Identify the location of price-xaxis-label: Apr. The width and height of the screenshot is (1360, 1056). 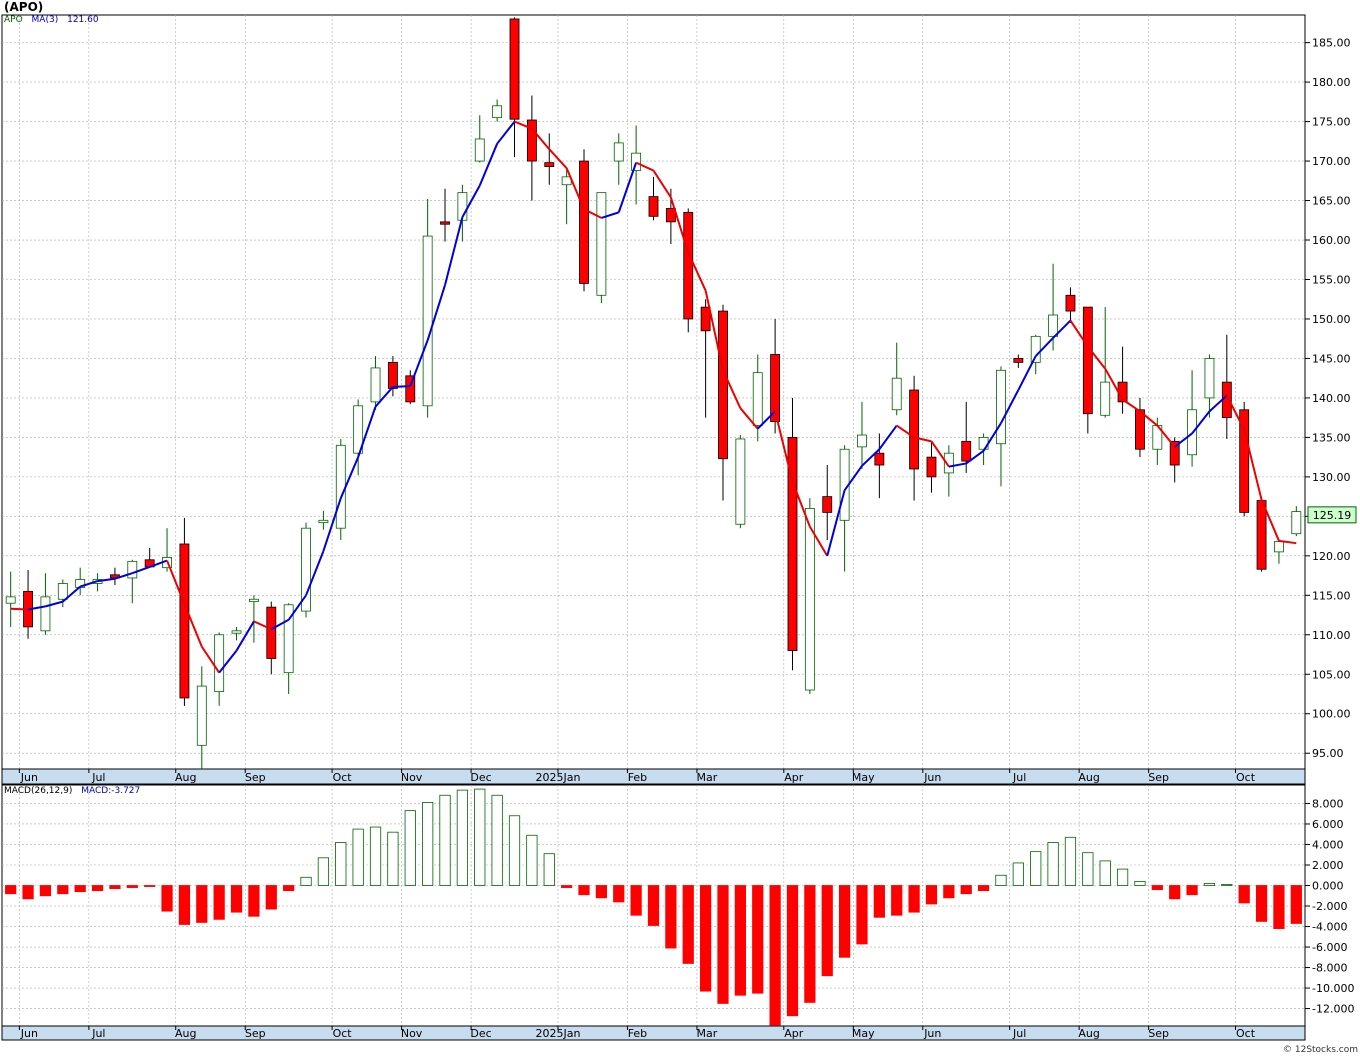
(794, 777).